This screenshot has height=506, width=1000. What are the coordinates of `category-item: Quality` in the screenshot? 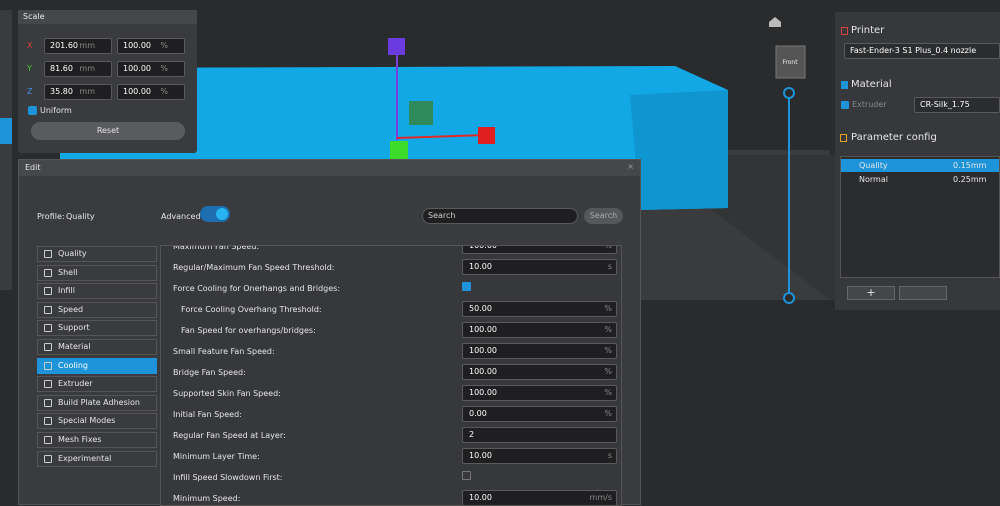 It's located at (97, 254).